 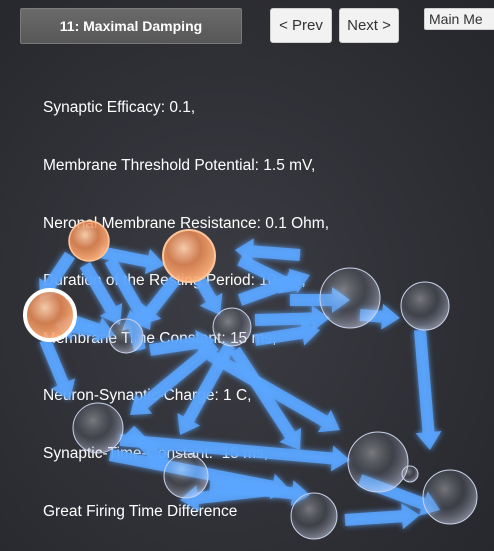 What do you see at coordinates (140, 511) in the screenshot?
I see `param-firing-time-difference: Great Firing Time Difference` at bounding box center [140, 511].